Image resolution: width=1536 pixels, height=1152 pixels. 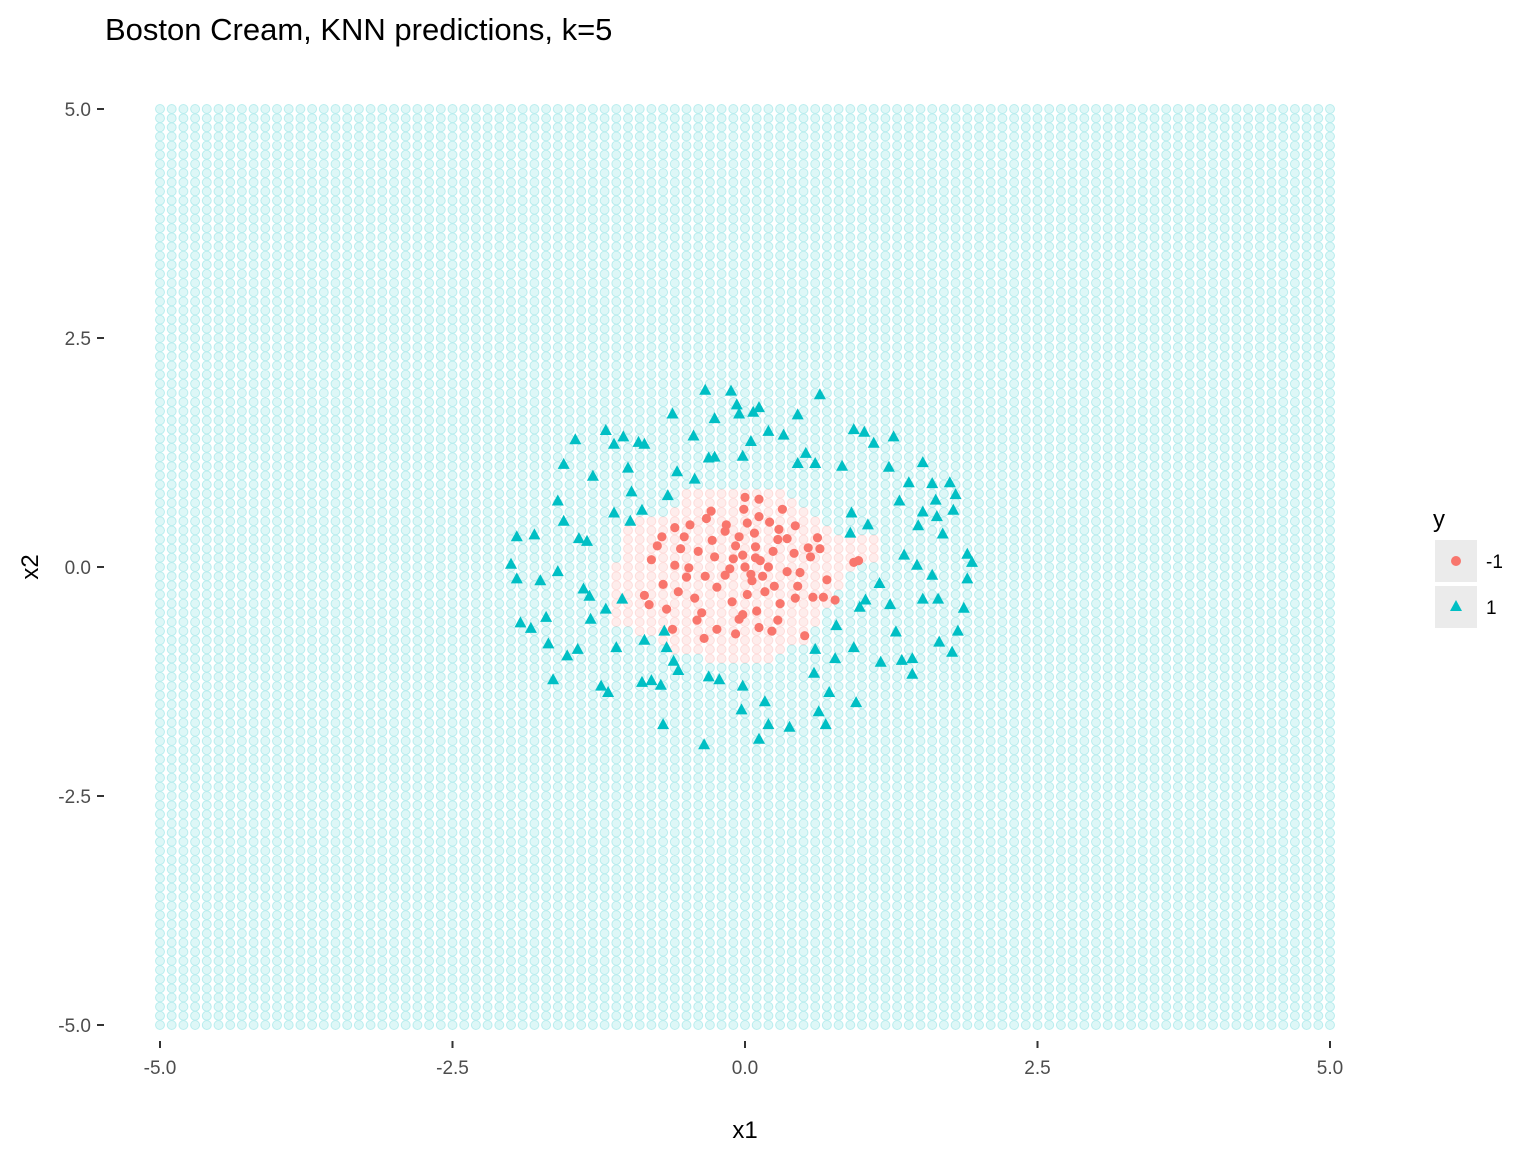 I want to click on legend: y -1 1, so click(x=1468, y=567).